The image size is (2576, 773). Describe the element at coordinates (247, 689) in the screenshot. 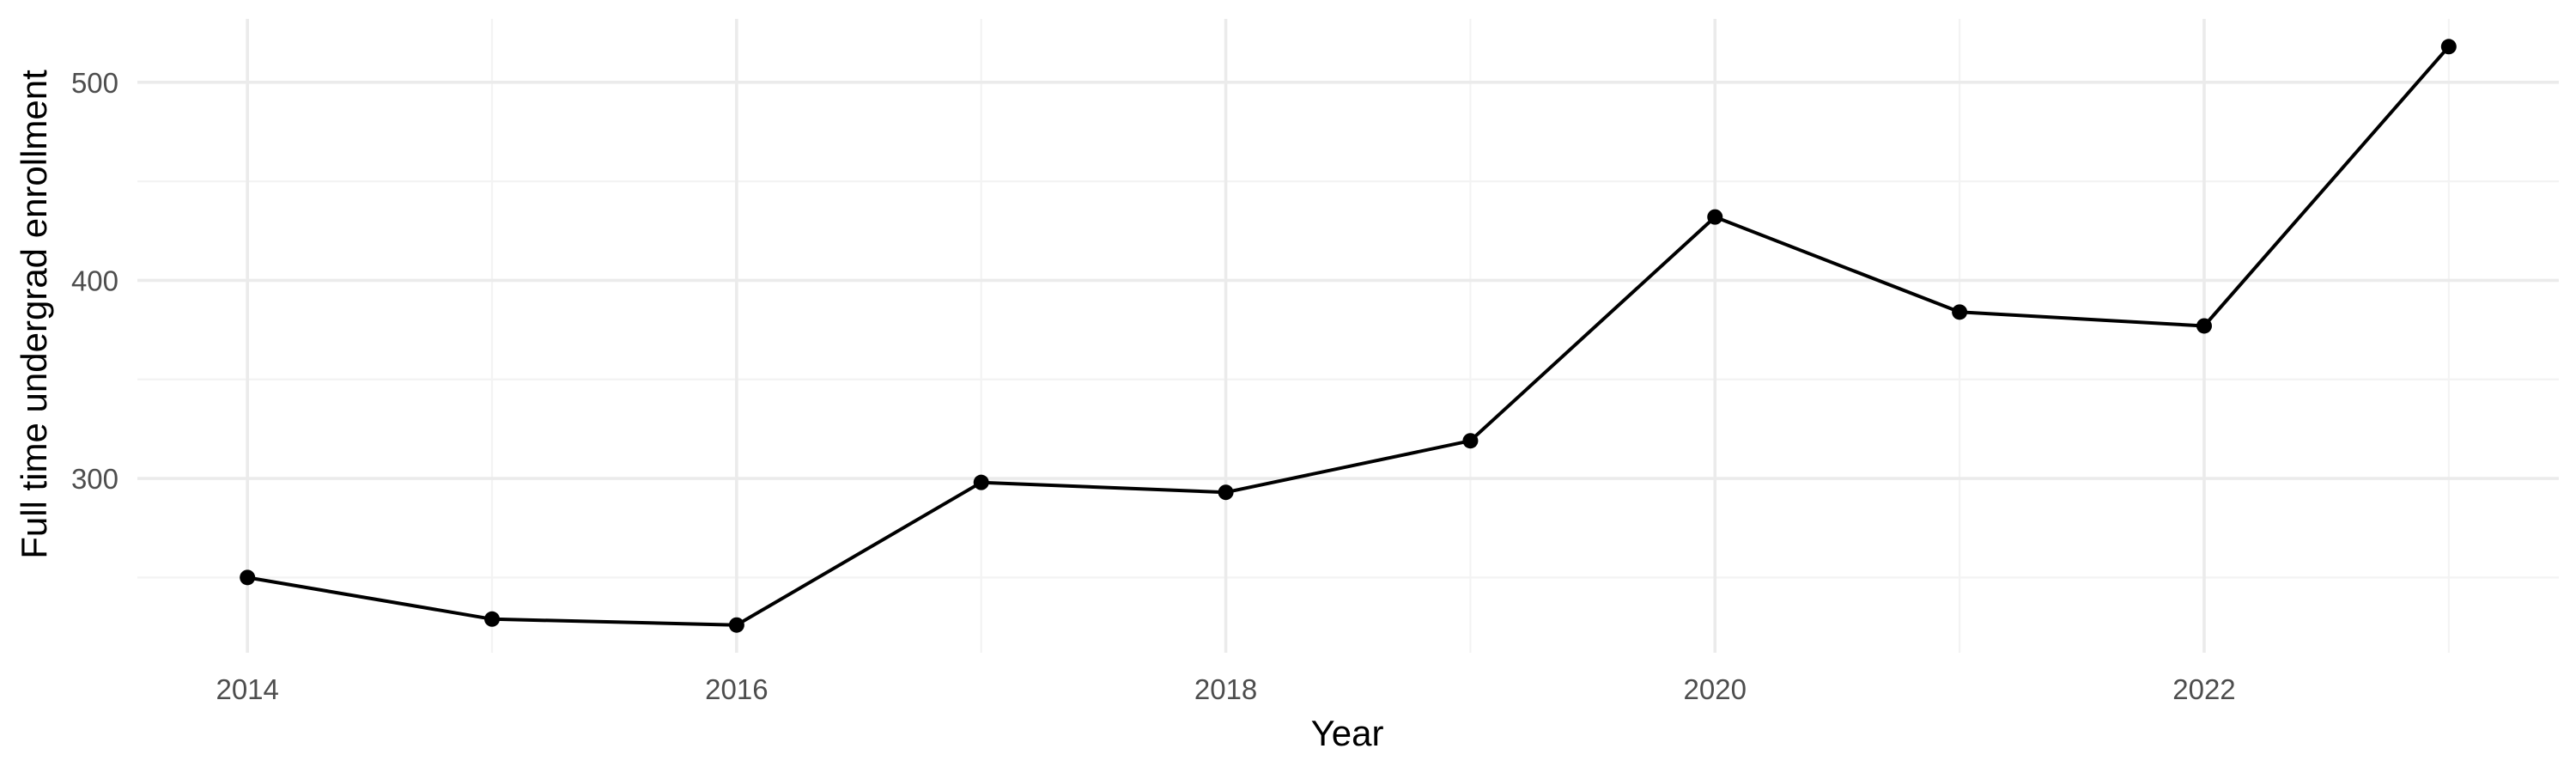

I see `x-tick-label: 2014` at that location.